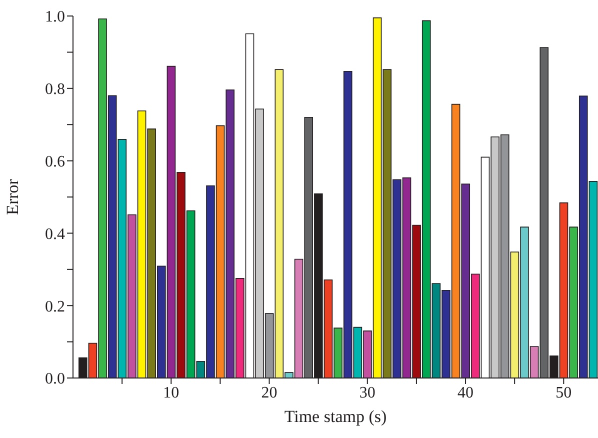  What do you see at coordinates (12, 196) in the screenshot?
I see `y-axis-title: Error` at bounding box center [12, 196].